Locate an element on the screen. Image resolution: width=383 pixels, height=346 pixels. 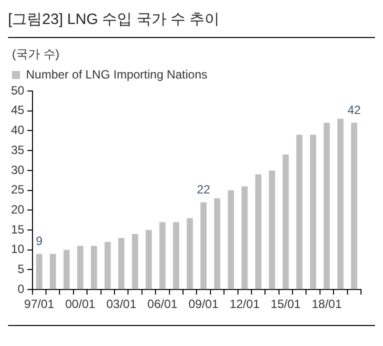
data-label: 9 is located at coordinates (39, 241).